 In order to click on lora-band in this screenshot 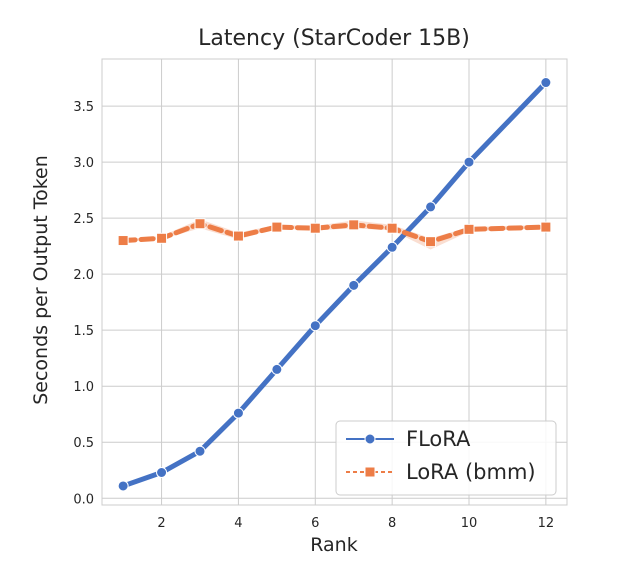, I will do `click(334, 234)`.